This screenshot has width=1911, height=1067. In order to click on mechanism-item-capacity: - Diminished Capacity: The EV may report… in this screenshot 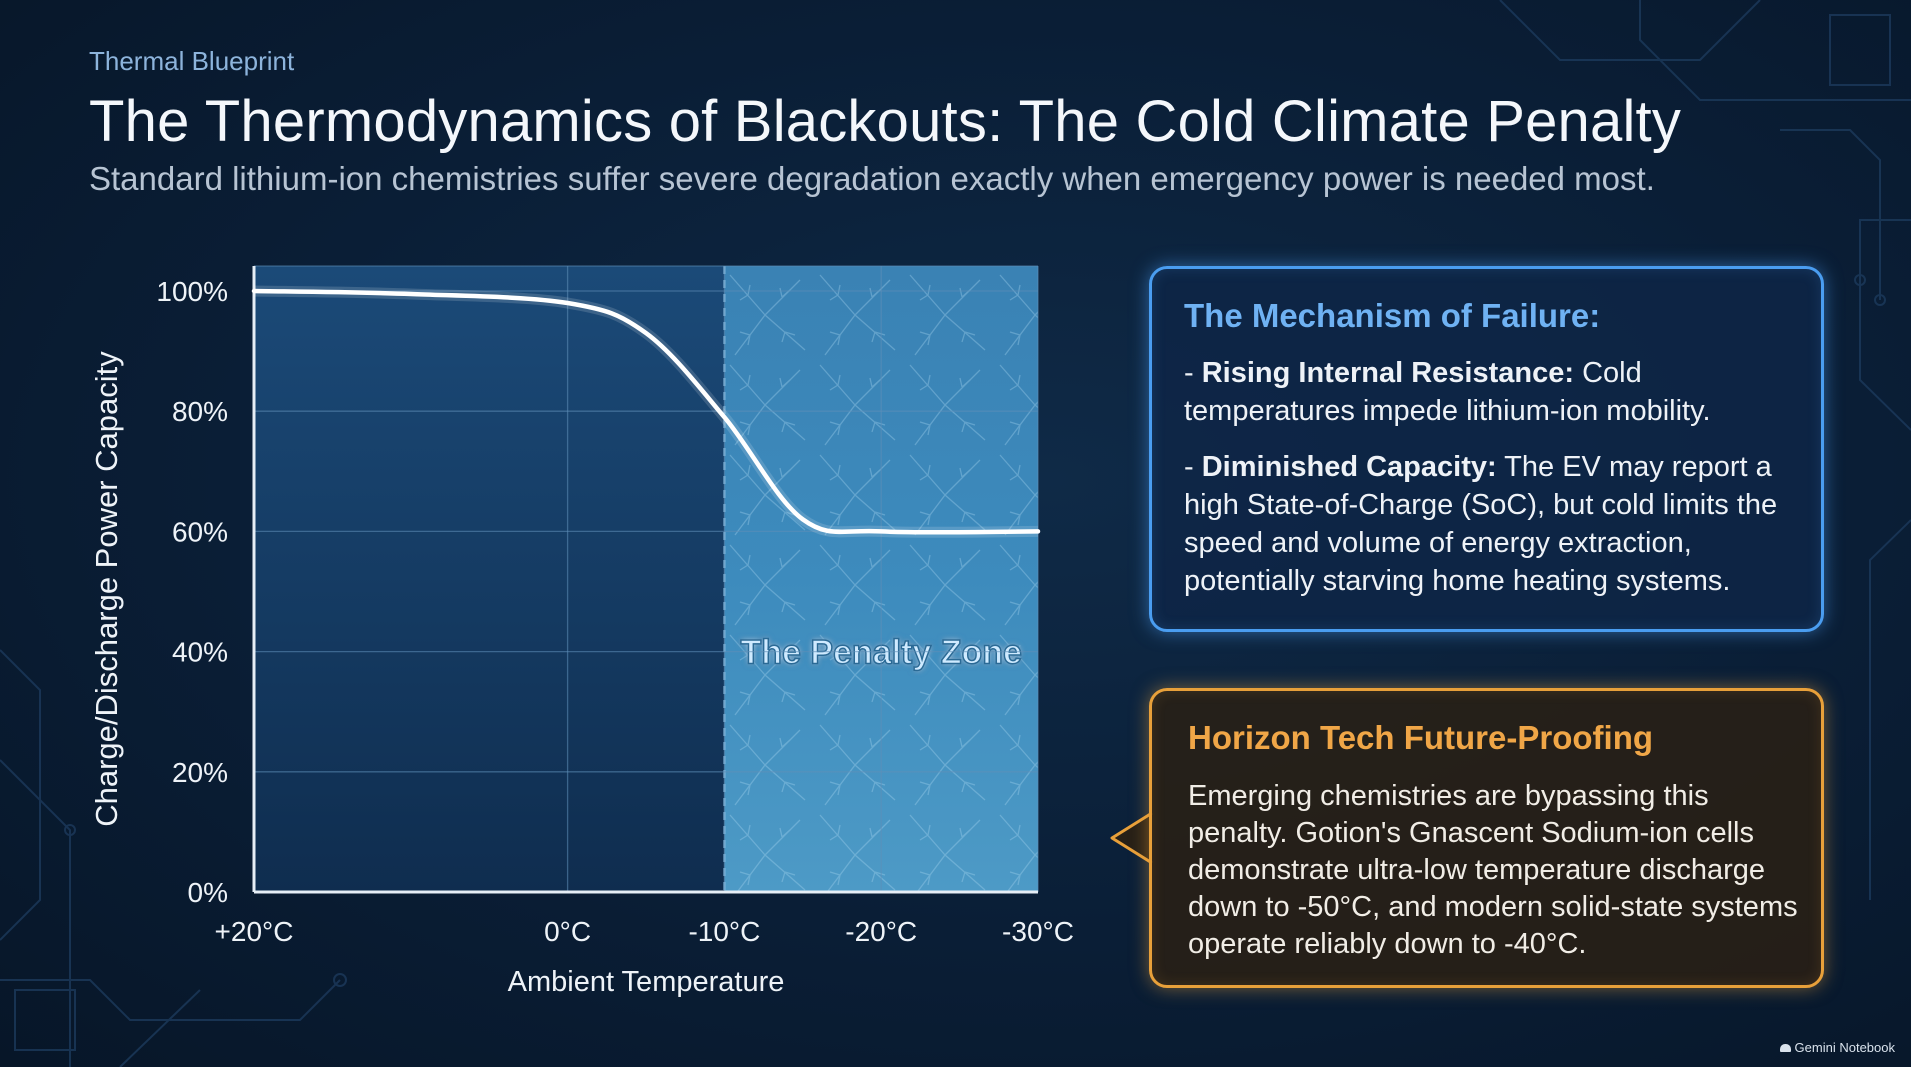, I will do `click(1489, 524)`.